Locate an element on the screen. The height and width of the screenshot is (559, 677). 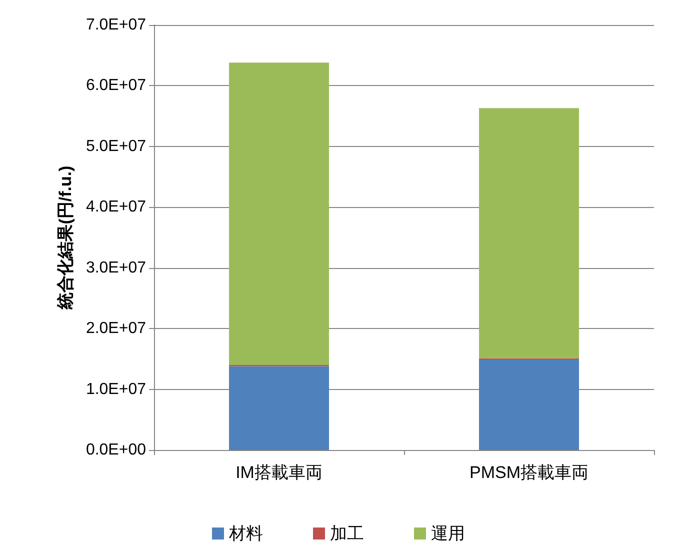
y-tick-label: 1.0E+07 is located at coordinates (116, 389).